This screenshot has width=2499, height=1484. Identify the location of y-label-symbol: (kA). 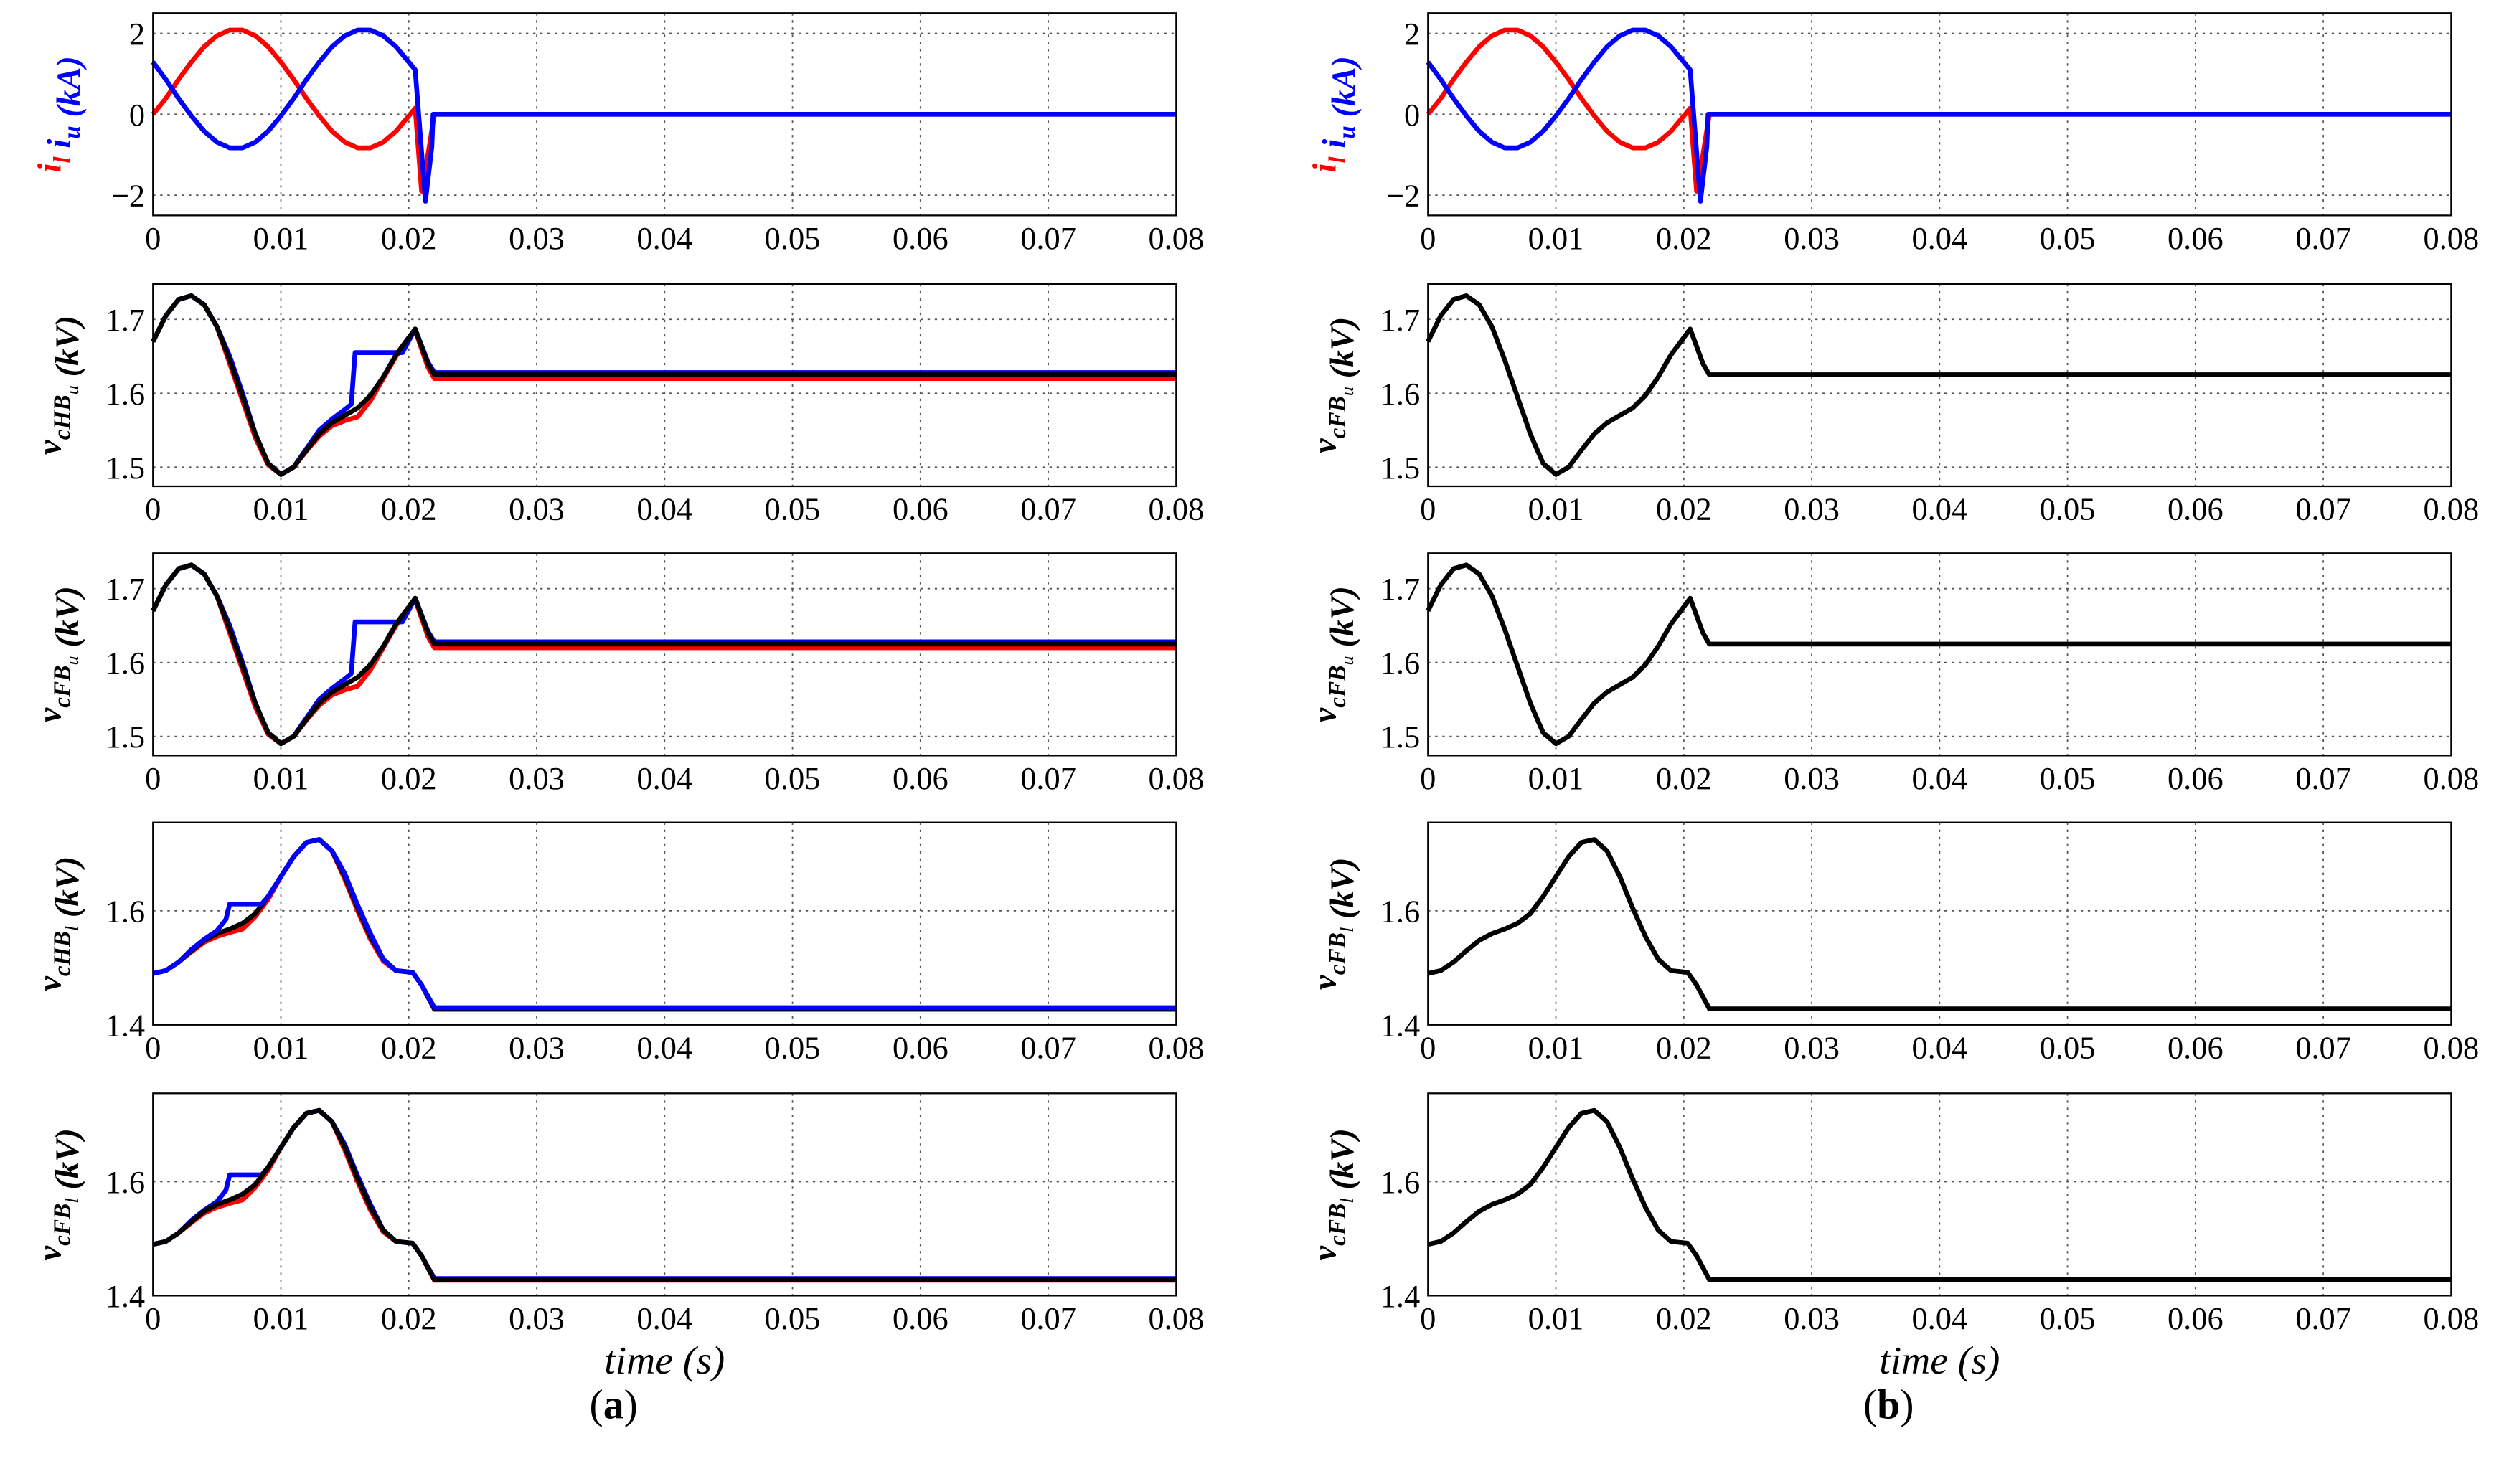
(69, 91).